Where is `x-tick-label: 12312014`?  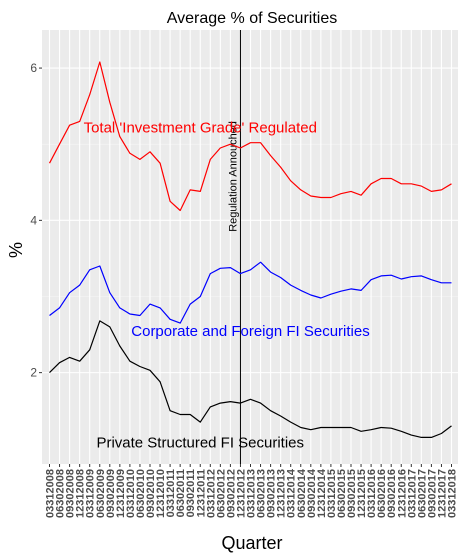
x-tick-label: 12312014 is located at coordinates (322, 493).